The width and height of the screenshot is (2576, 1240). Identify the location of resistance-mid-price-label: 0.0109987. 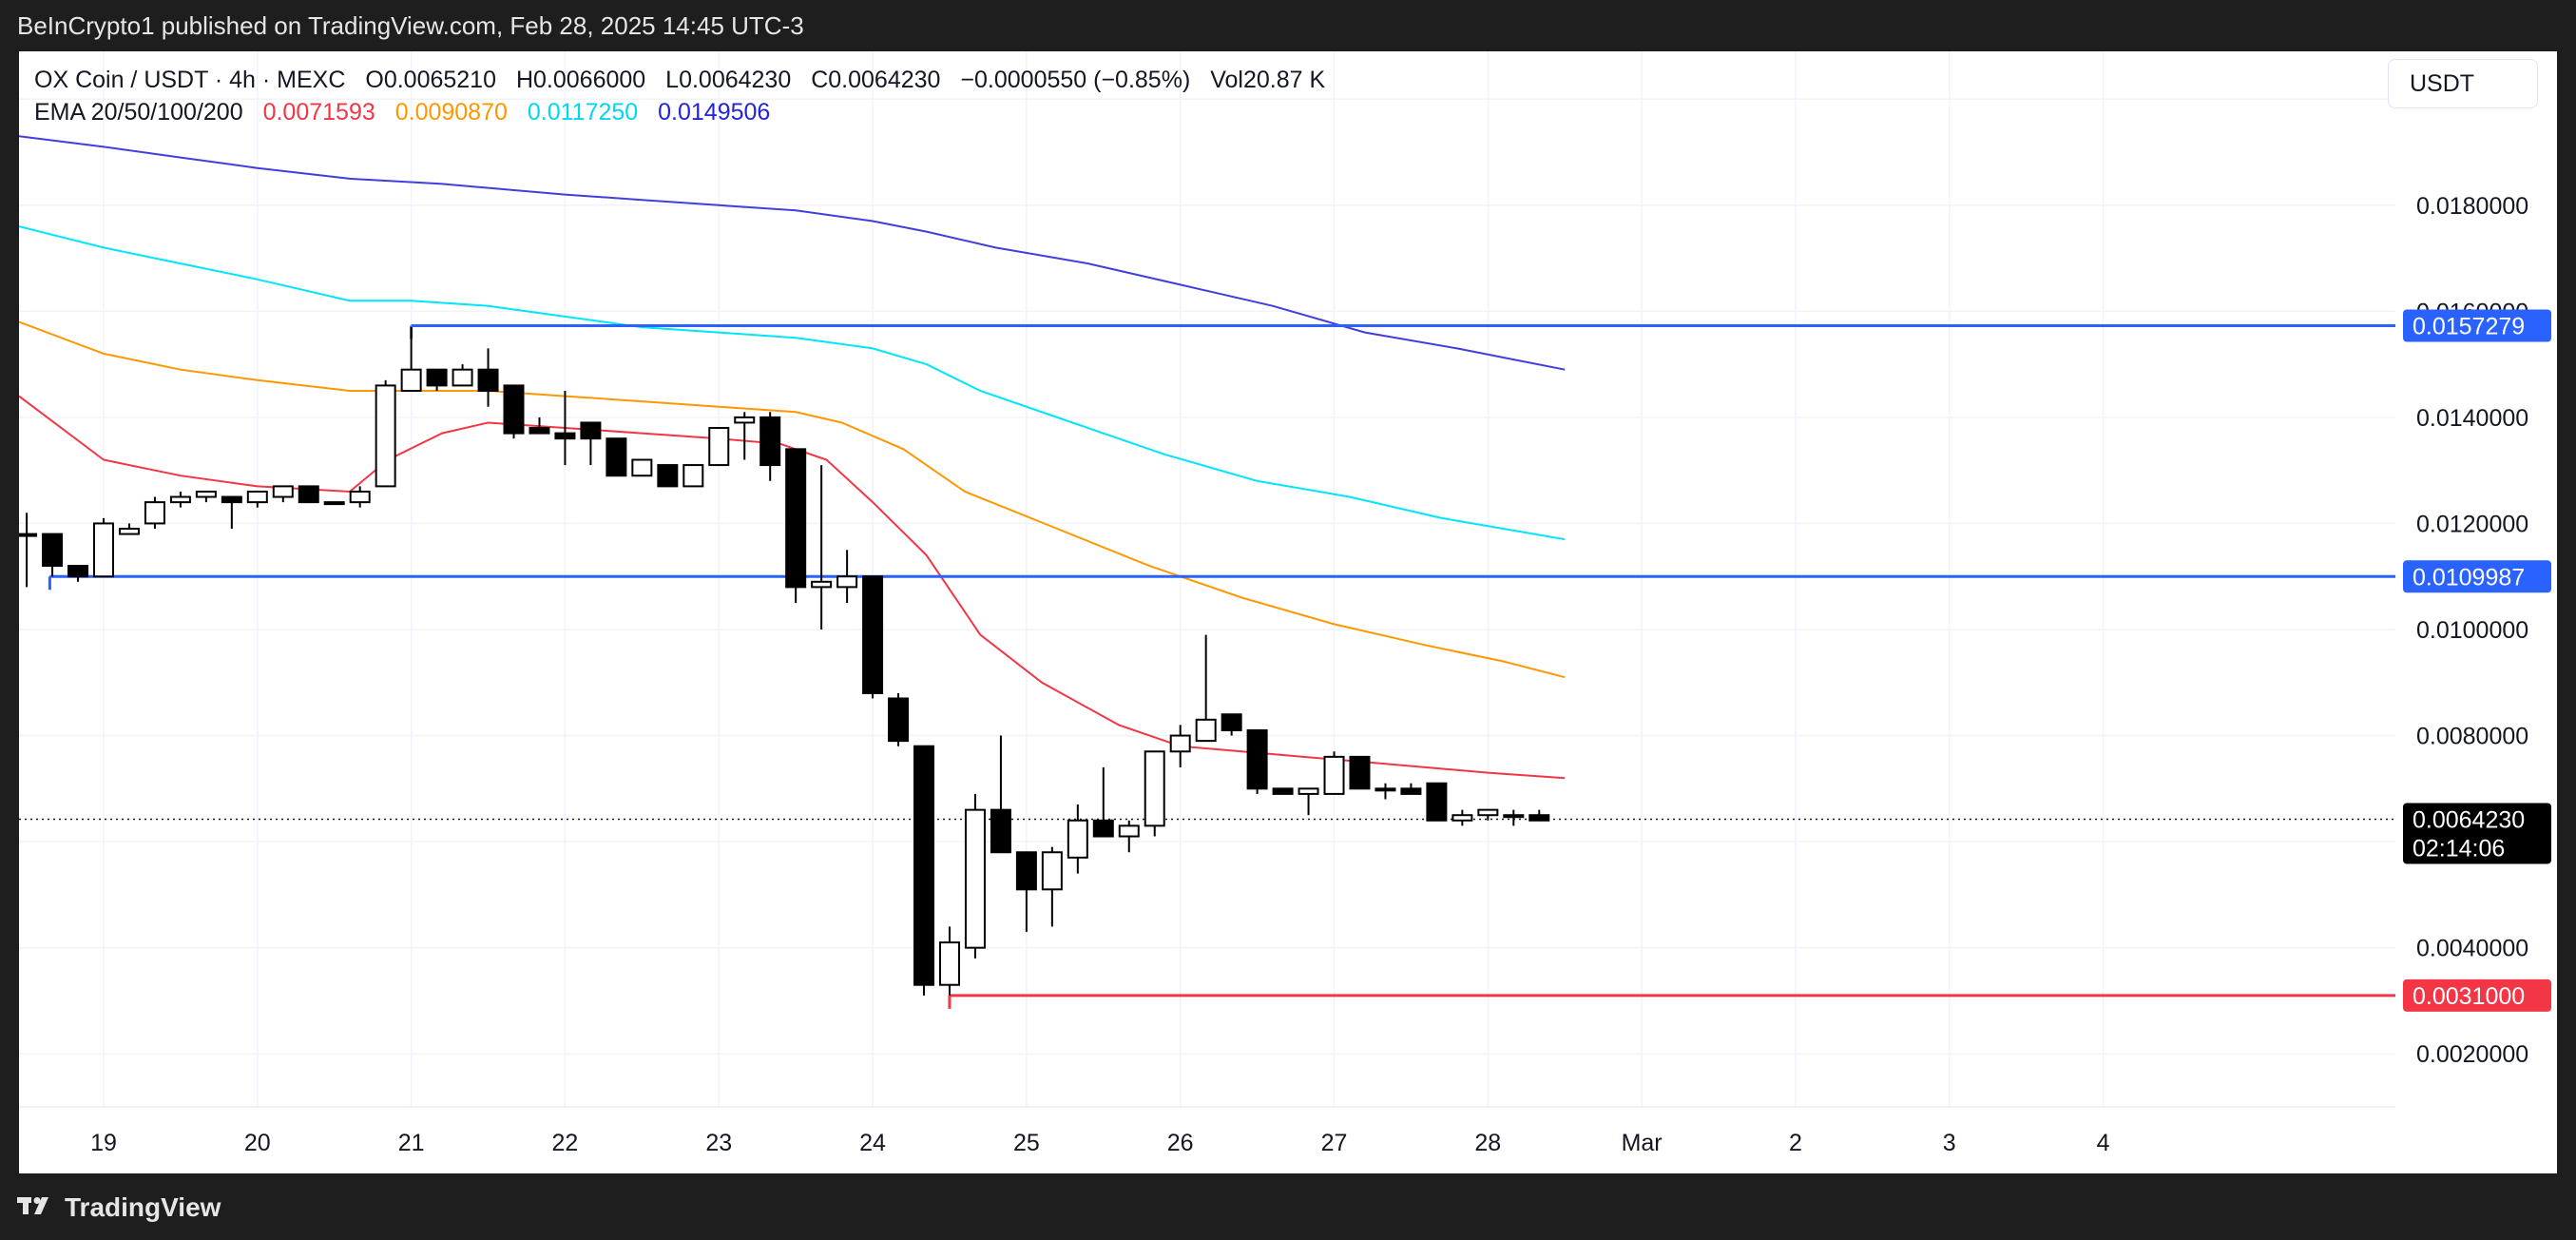
(2469, 577).